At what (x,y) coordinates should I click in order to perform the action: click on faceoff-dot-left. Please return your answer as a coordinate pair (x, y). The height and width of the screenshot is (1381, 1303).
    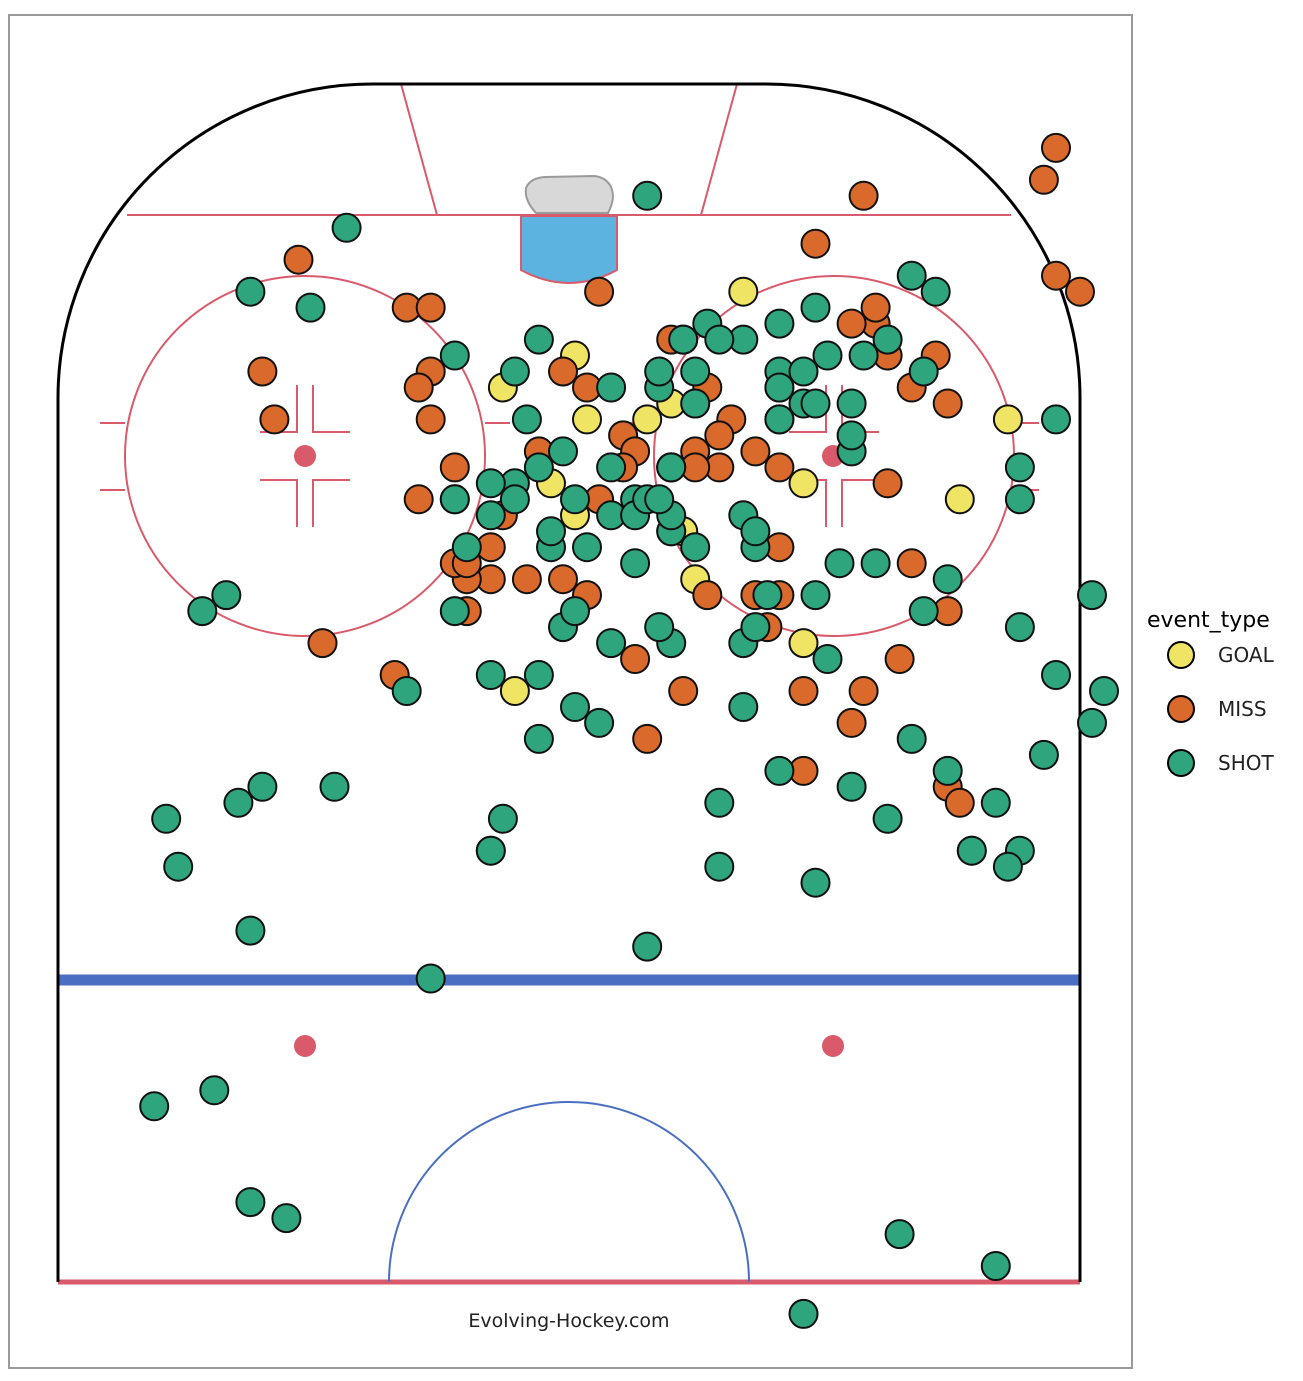
    Looking at the image, I should click on (305, 456).